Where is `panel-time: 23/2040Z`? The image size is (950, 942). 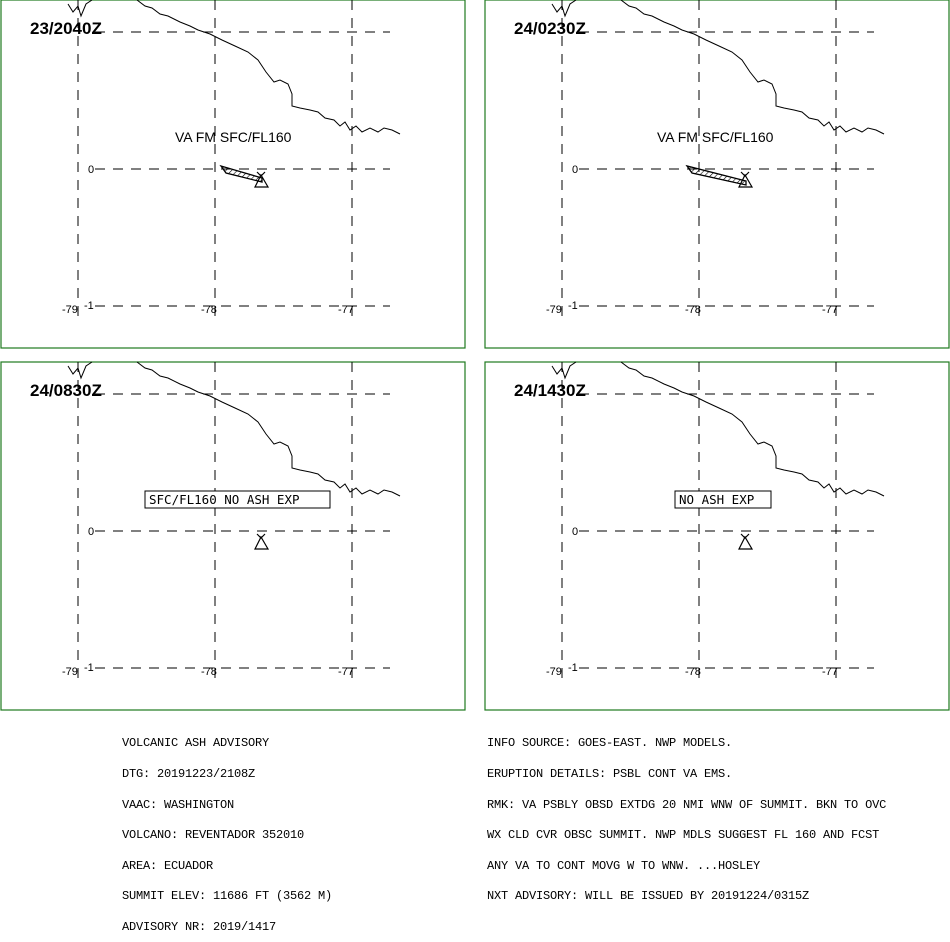
panel-time: 23/2040Z is located at coordinates (66, 28).